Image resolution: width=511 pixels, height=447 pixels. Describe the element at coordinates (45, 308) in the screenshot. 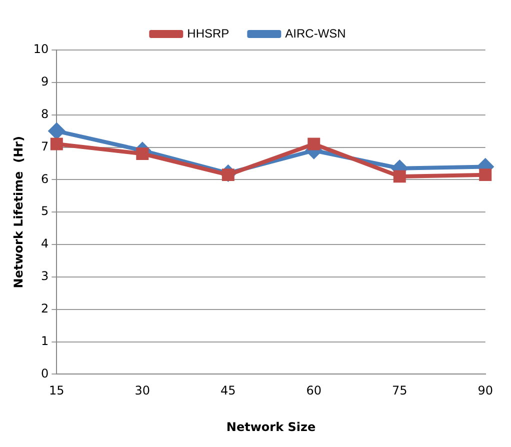

I see `y-tick-label: 2` at that location.